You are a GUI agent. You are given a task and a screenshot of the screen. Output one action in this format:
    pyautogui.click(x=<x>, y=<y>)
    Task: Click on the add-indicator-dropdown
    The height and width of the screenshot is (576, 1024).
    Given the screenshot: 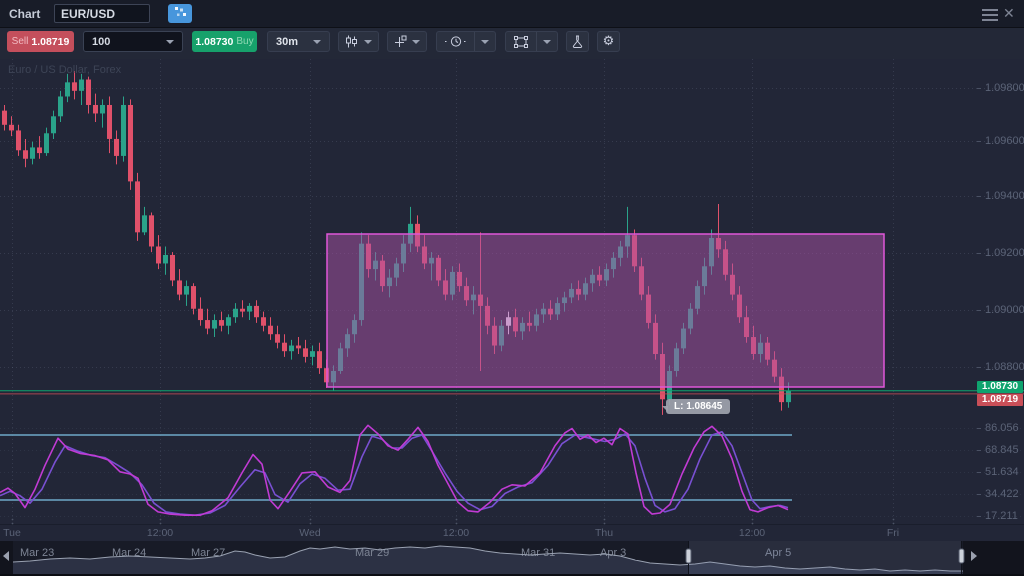 What is the action you would take?
    pyautogui.click(x=407, y=41)
    